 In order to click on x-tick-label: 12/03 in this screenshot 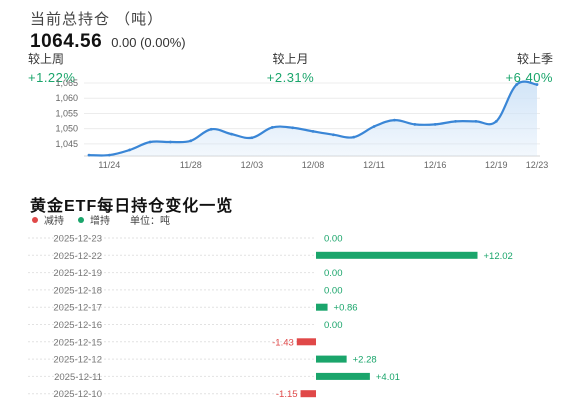, I will do `click(252, 165)`.